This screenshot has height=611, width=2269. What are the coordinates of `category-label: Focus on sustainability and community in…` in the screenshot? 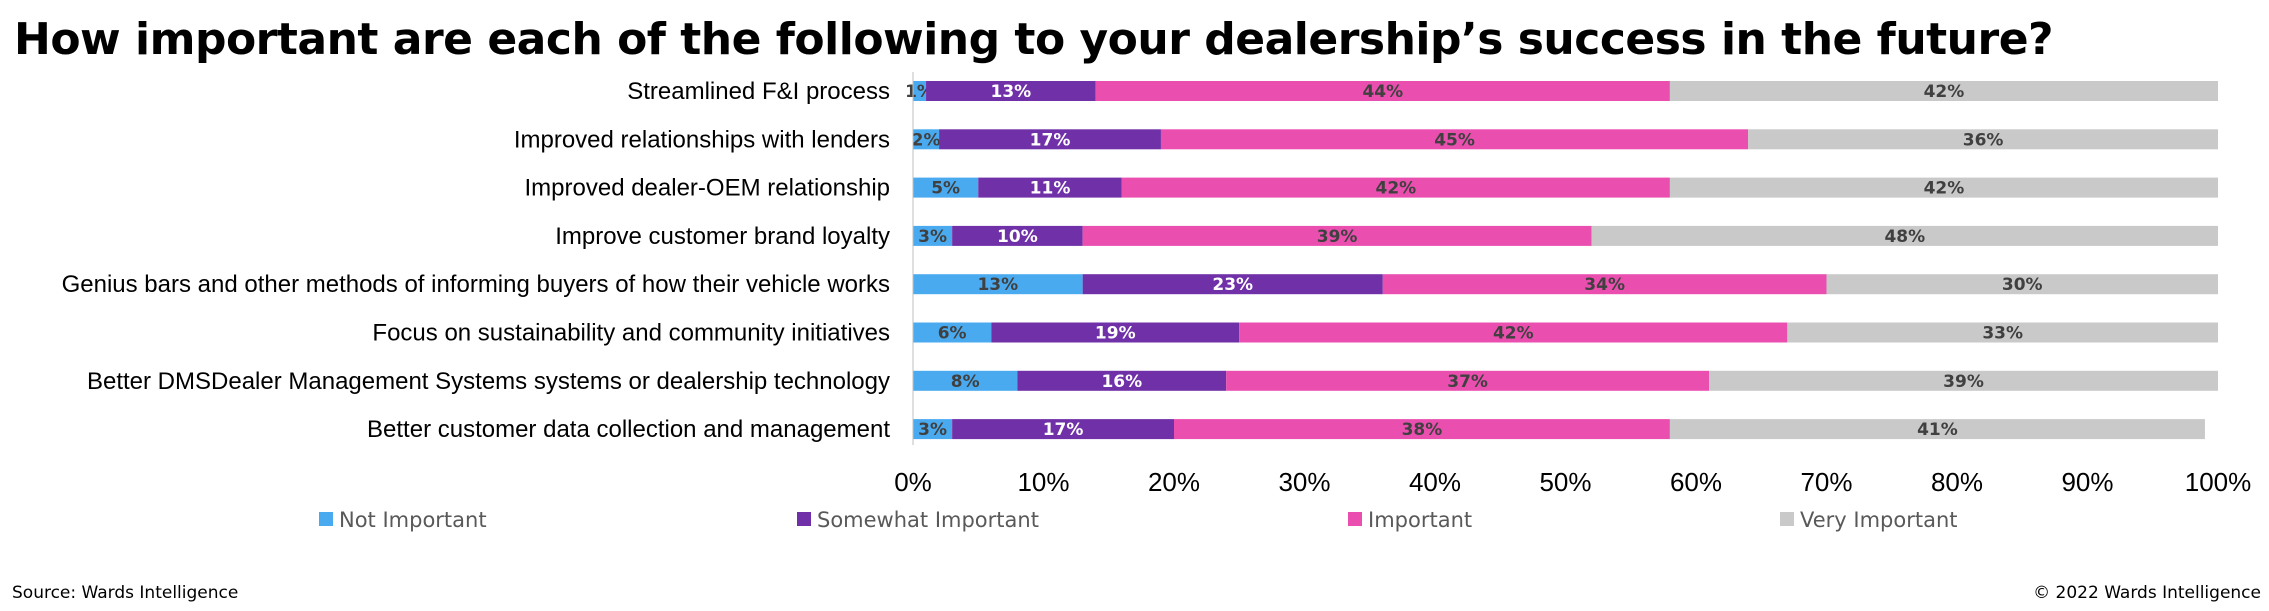 It's located at (631, 333).